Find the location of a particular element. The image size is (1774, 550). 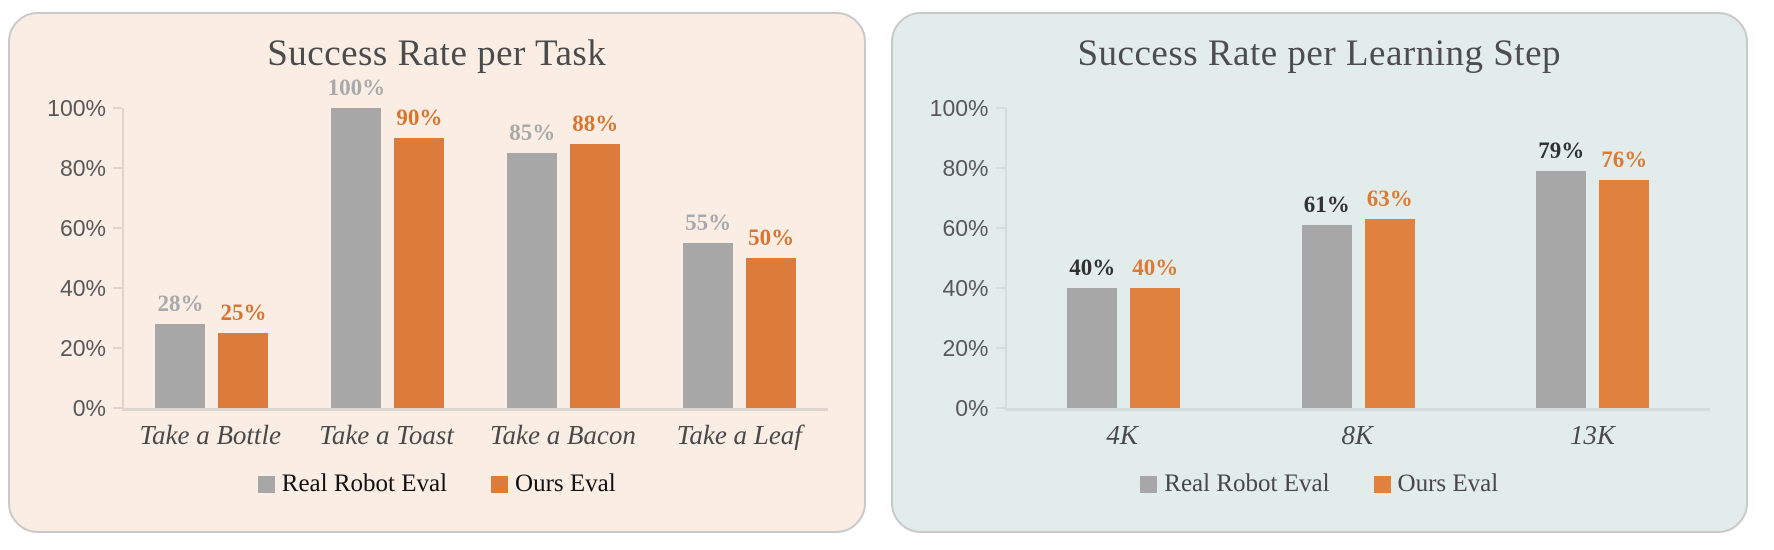

bar-value-label: 61% is located at coordinates (1326, 204).